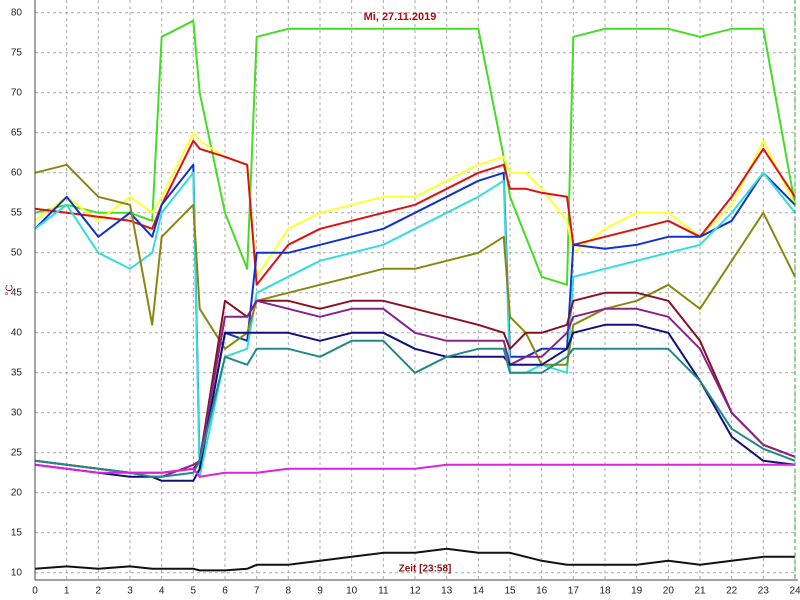  Describe the element at coordinates (400, 17) in the screenshot. I see `chart-title: Mi, 27.11.2019` at that location.